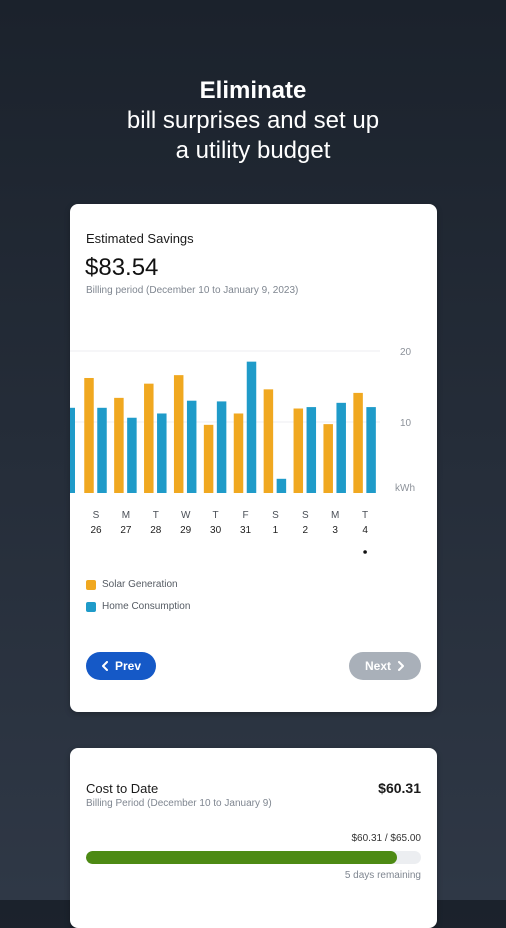  What do you see at coordinates (104, 666) in the screenshot?
I see `chevron-left-icon` at bounding box center [104, 666].